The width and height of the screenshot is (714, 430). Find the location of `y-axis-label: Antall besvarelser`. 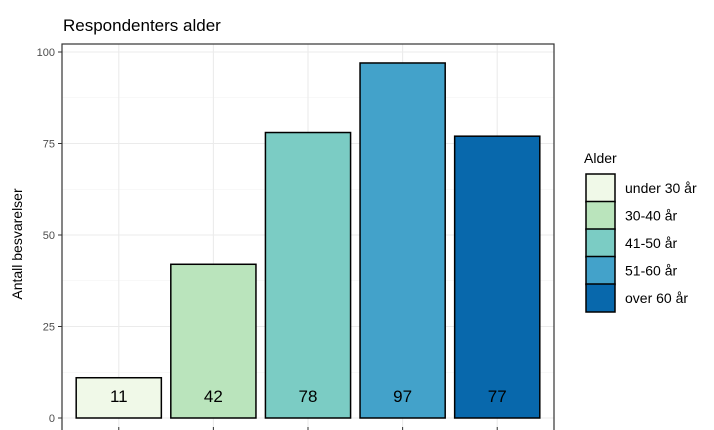

y-axis-label: Antall besvarelser is located at coordinates (17, 244).